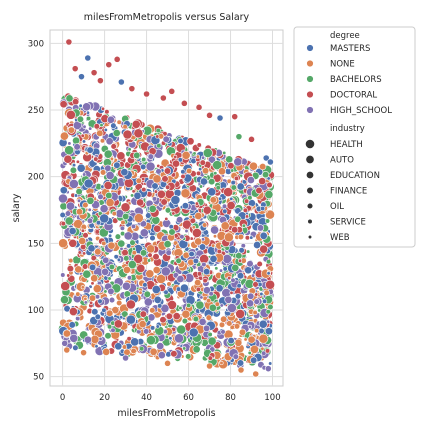 This screenshot has height=432, width=432. Describe the element at coordinates (310, 144) in the screenshot. I see `legend-industry-marker` at that location.